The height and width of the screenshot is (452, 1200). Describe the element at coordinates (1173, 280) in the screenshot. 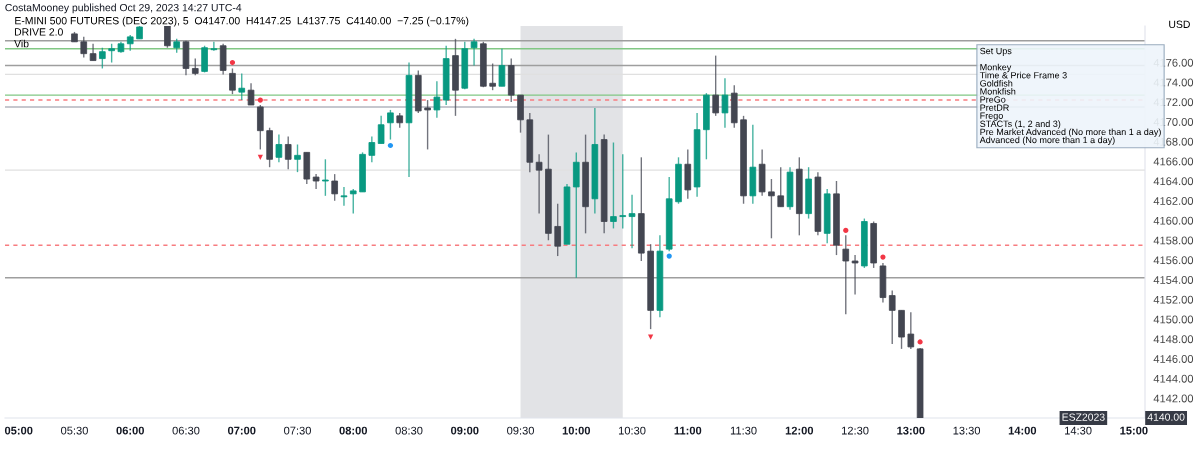

I see `y-tick-label: 4154.00` at that location.